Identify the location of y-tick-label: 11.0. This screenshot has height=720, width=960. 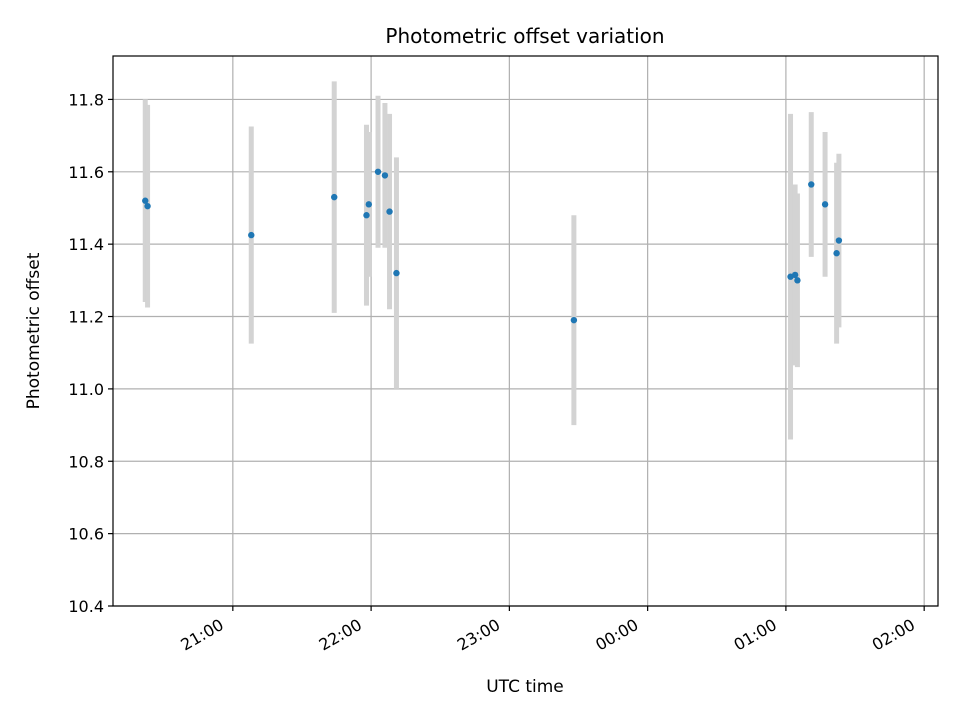
(86, 389).